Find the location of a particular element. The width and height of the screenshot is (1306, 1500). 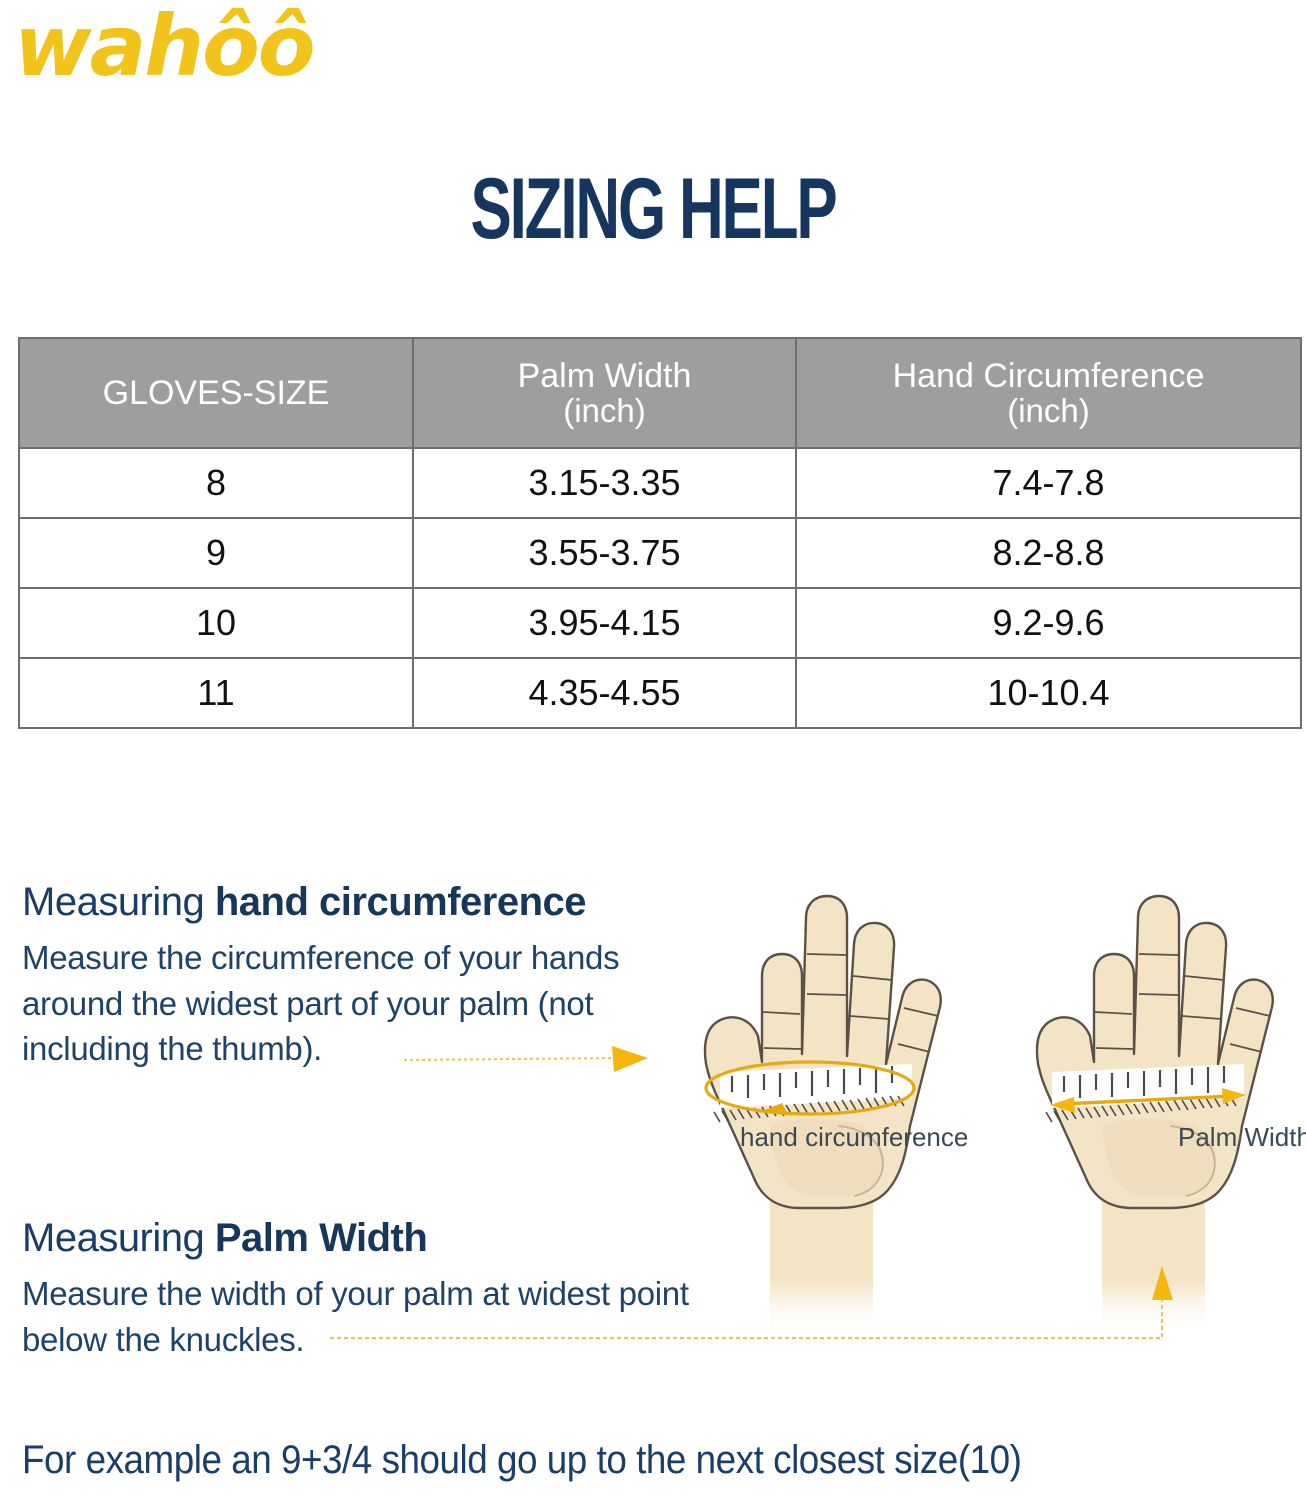

instruction-heading-bold: hand circumference is located at coordinates (400, 902).